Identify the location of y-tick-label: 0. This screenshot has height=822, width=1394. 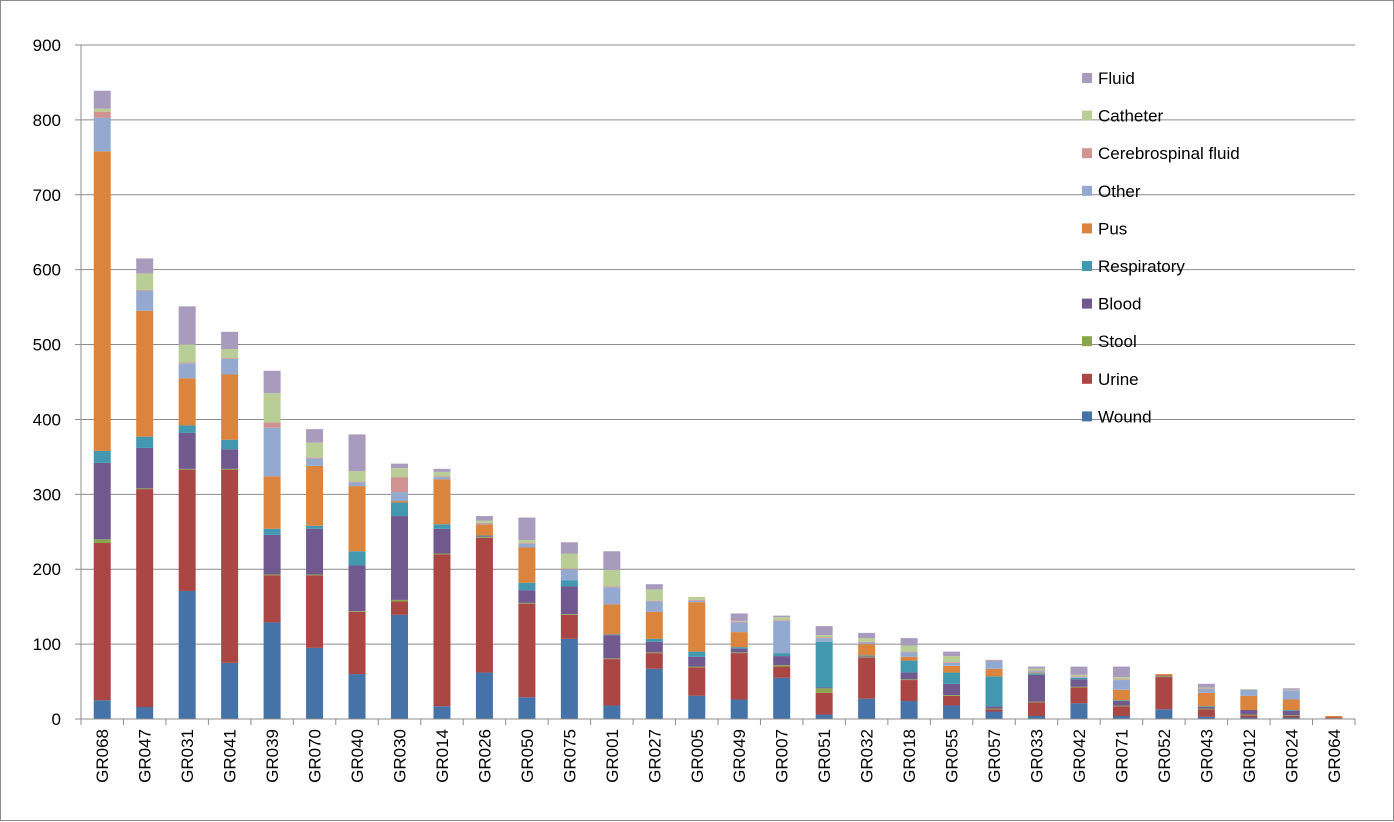
(56, 719).